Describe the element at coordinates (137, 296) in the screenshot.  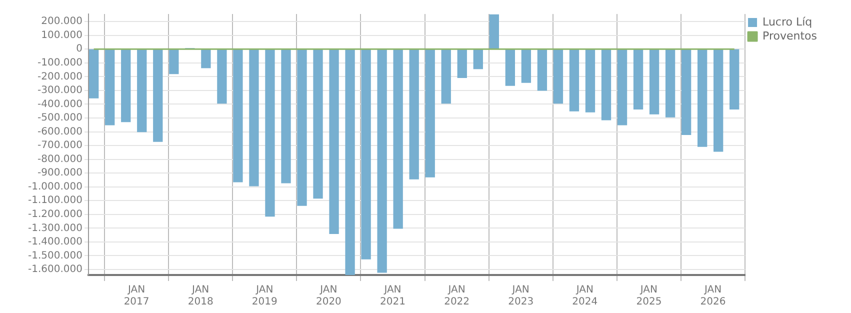
I see `x-tick-label: JAN 2017` at that location.